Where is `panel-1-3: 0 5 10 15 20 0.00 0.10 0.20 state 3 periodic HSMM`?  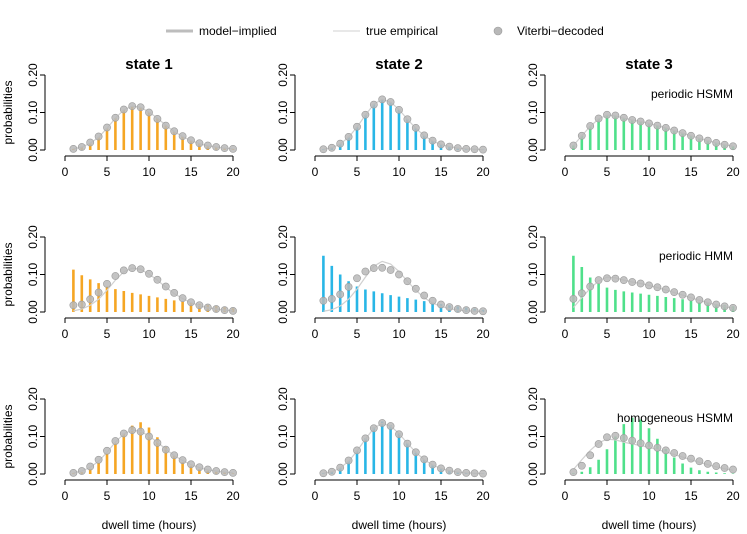 panel-1-3: 0 5 10 15 20 0.00 0.10 0.20 state 3 periodic HSMM is located at coordinates (633, 117).